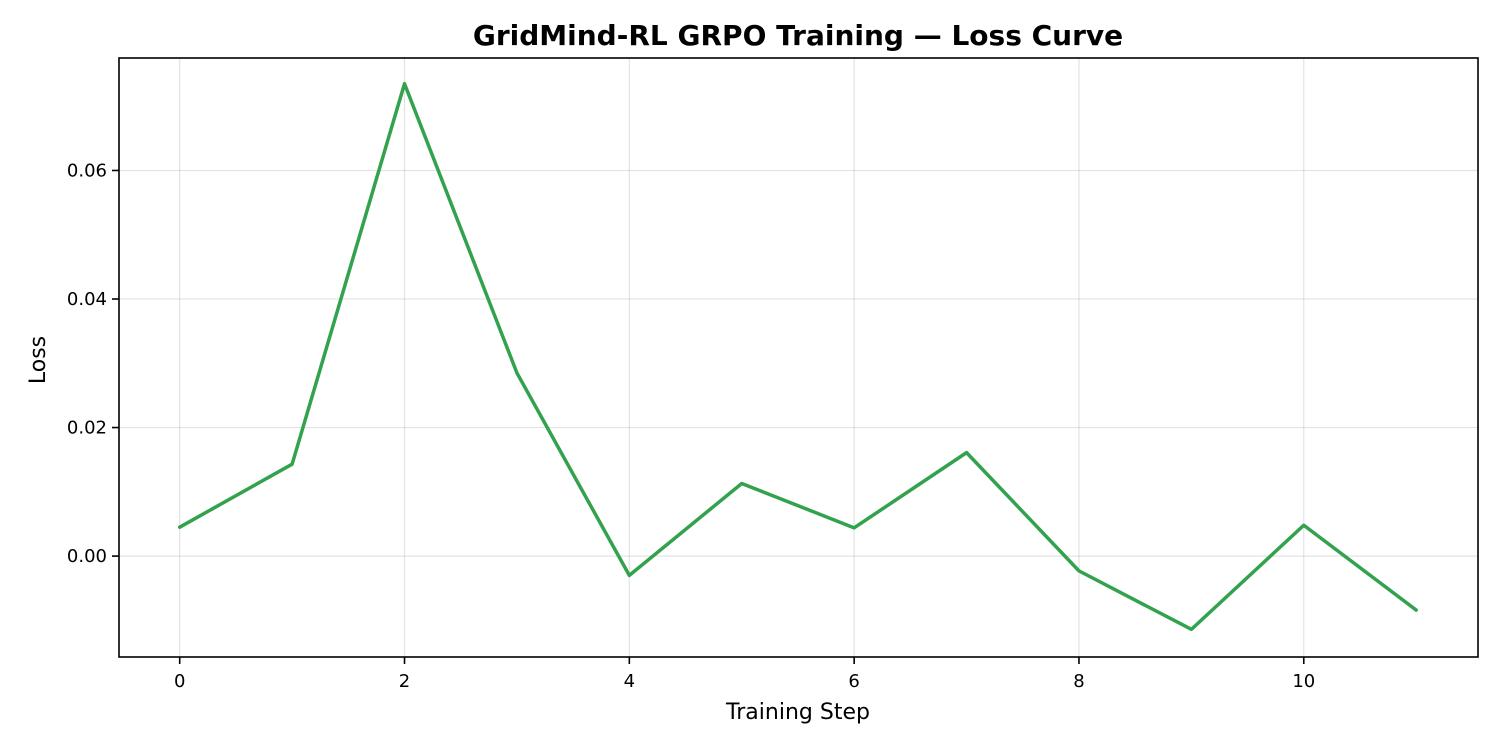 This screenshot has height=750, width=1500. What do you see at coordinates (797, 712) in the screenshot?
I see `x-axis-label: Training Step` at bounding box center [797, 712].